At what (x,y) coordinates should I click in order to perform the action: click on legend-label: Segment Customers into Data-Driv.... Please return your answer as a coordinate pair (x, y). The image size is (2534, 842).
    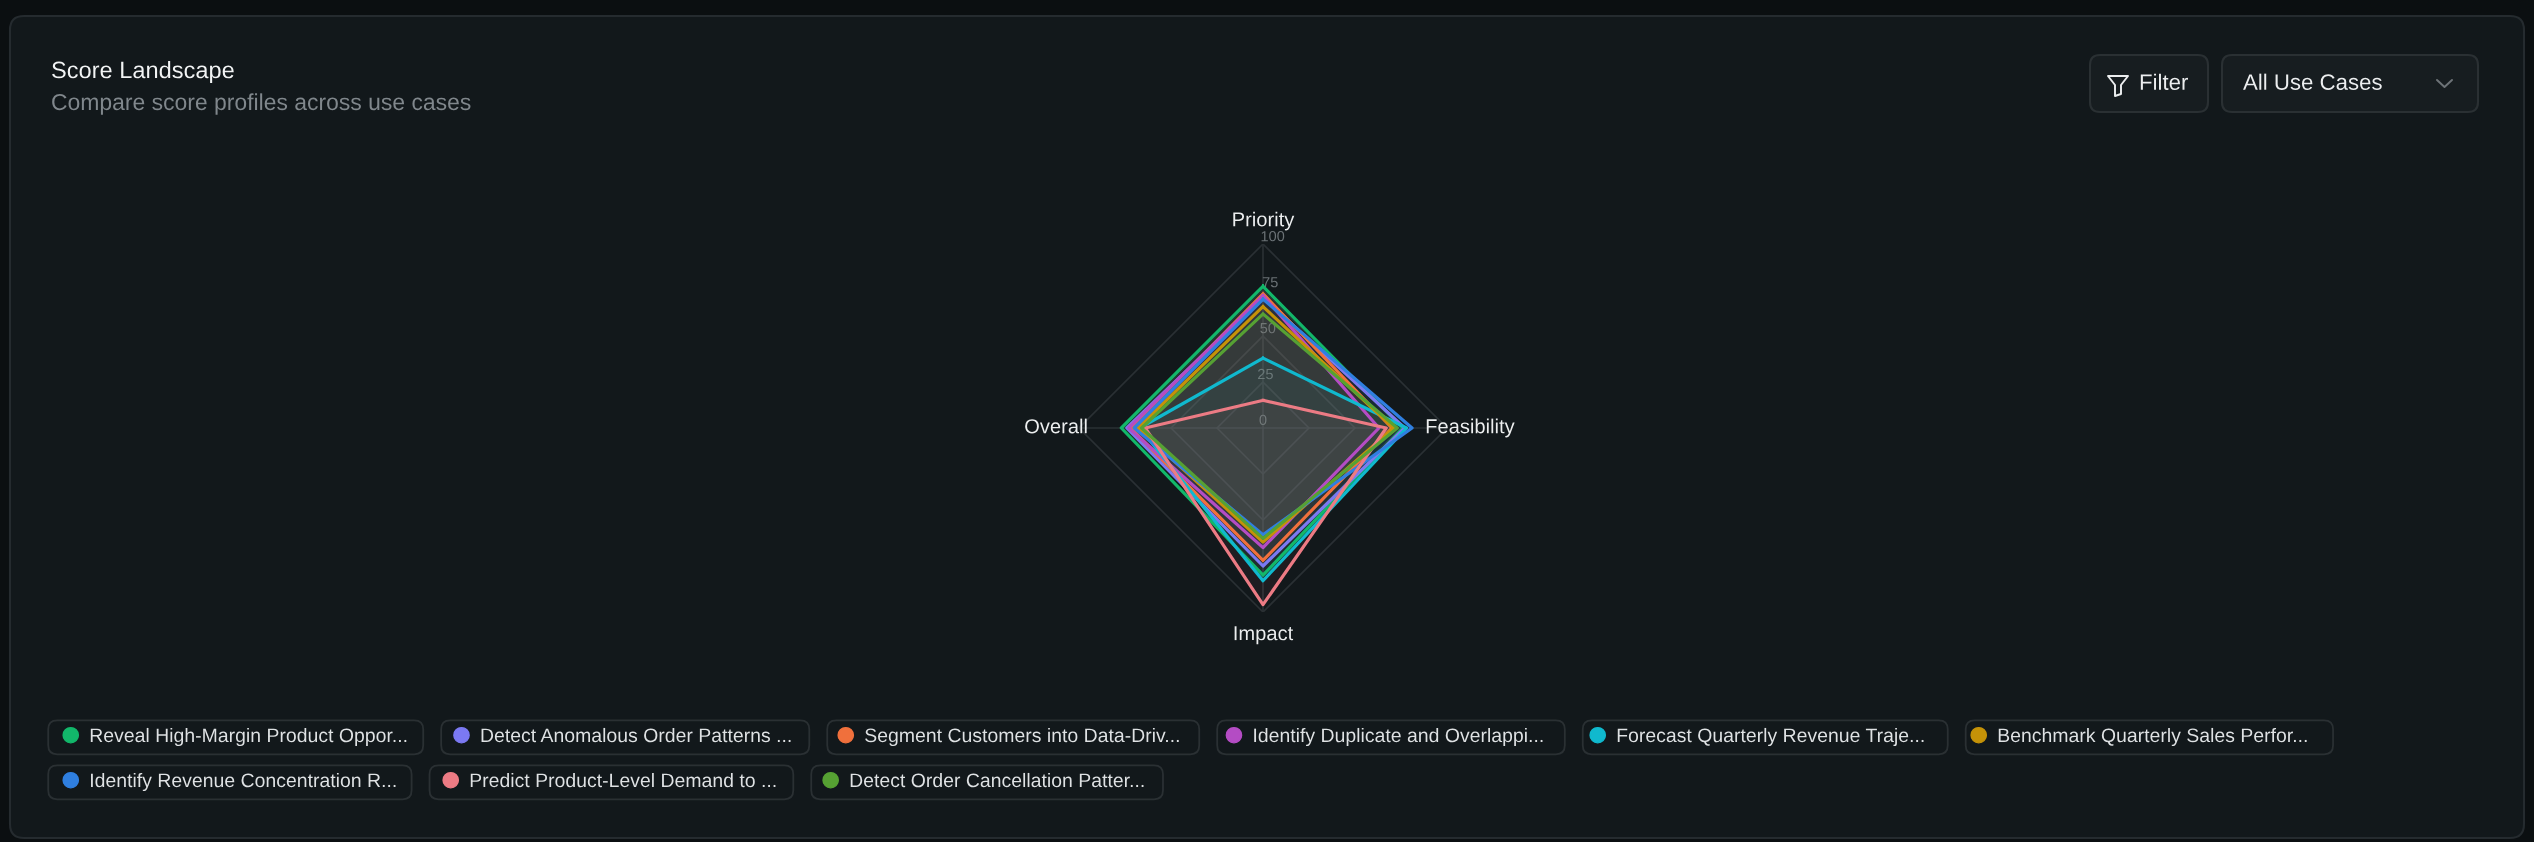
    Looking at the image, I should click on (1022, 737).